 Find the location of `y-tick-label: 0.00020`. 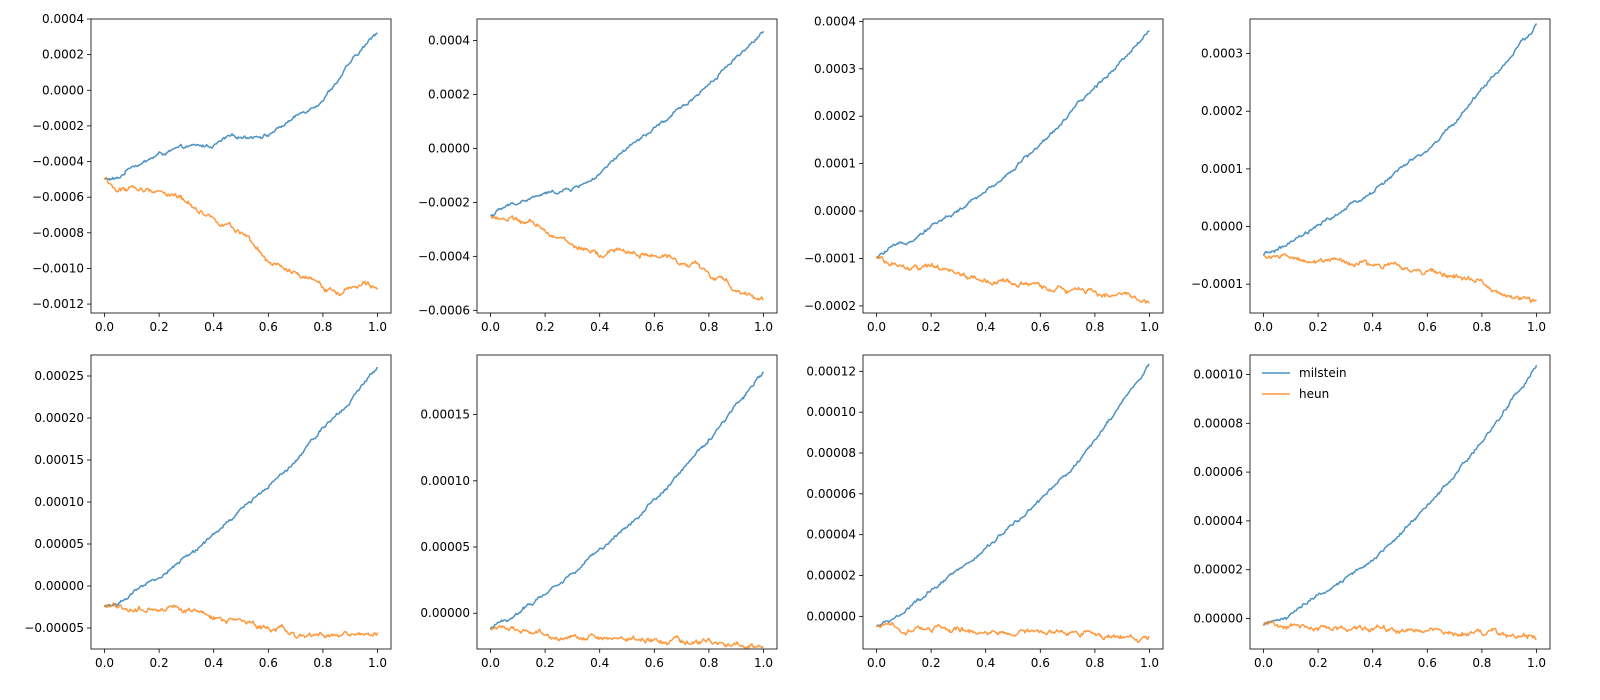

y-tick-label: 0.00020 is located at coordinates (59, 418).